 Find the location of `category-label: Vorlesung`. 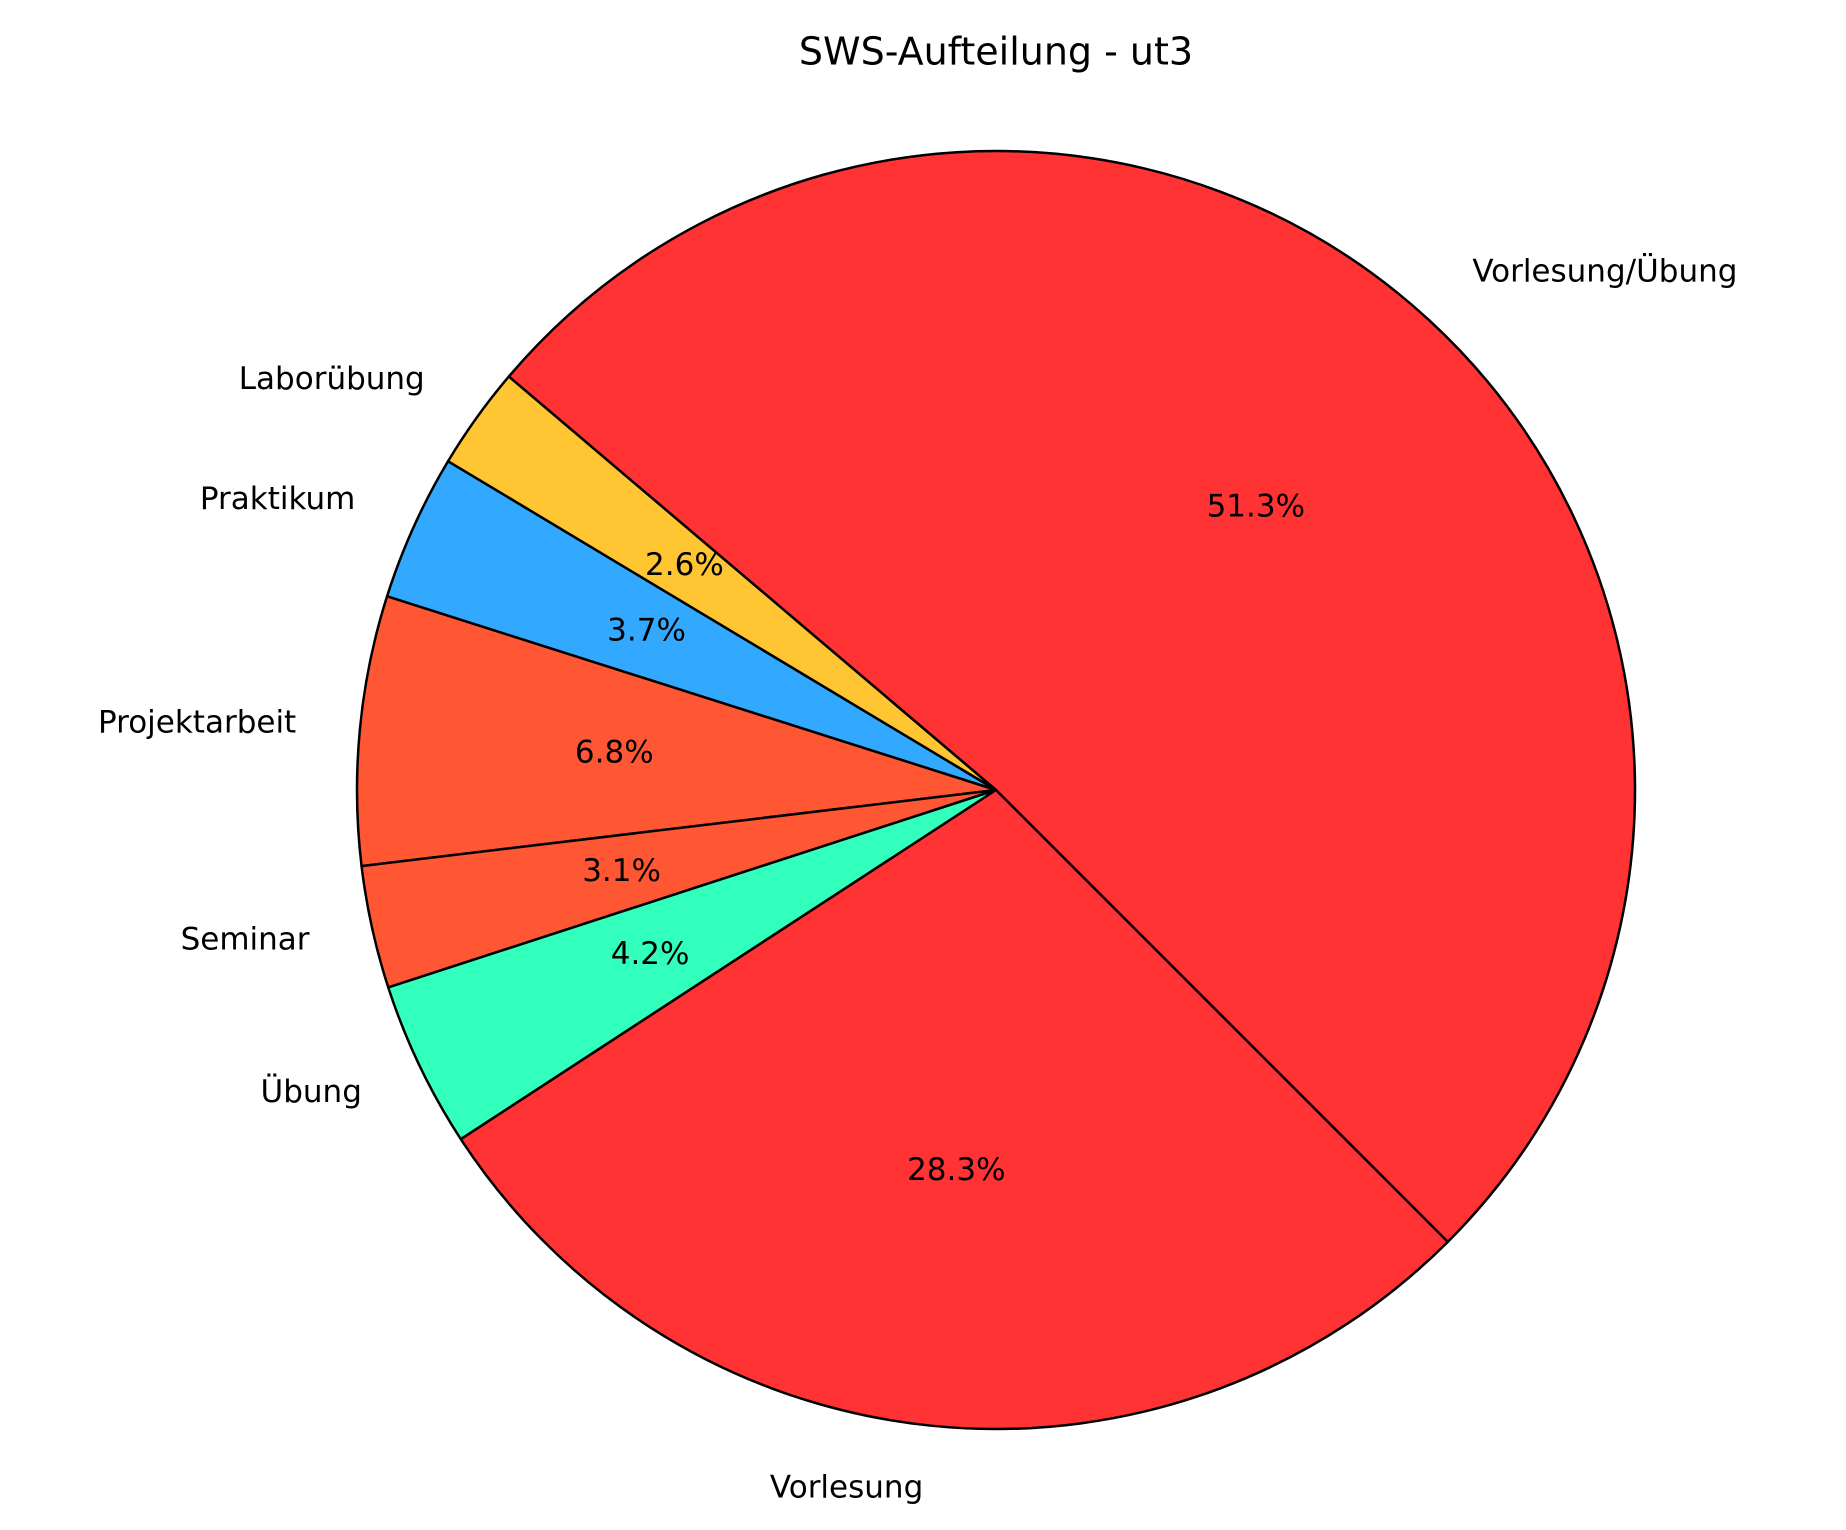

category-label: Vorlesung is located at coordinates (846, 1488).